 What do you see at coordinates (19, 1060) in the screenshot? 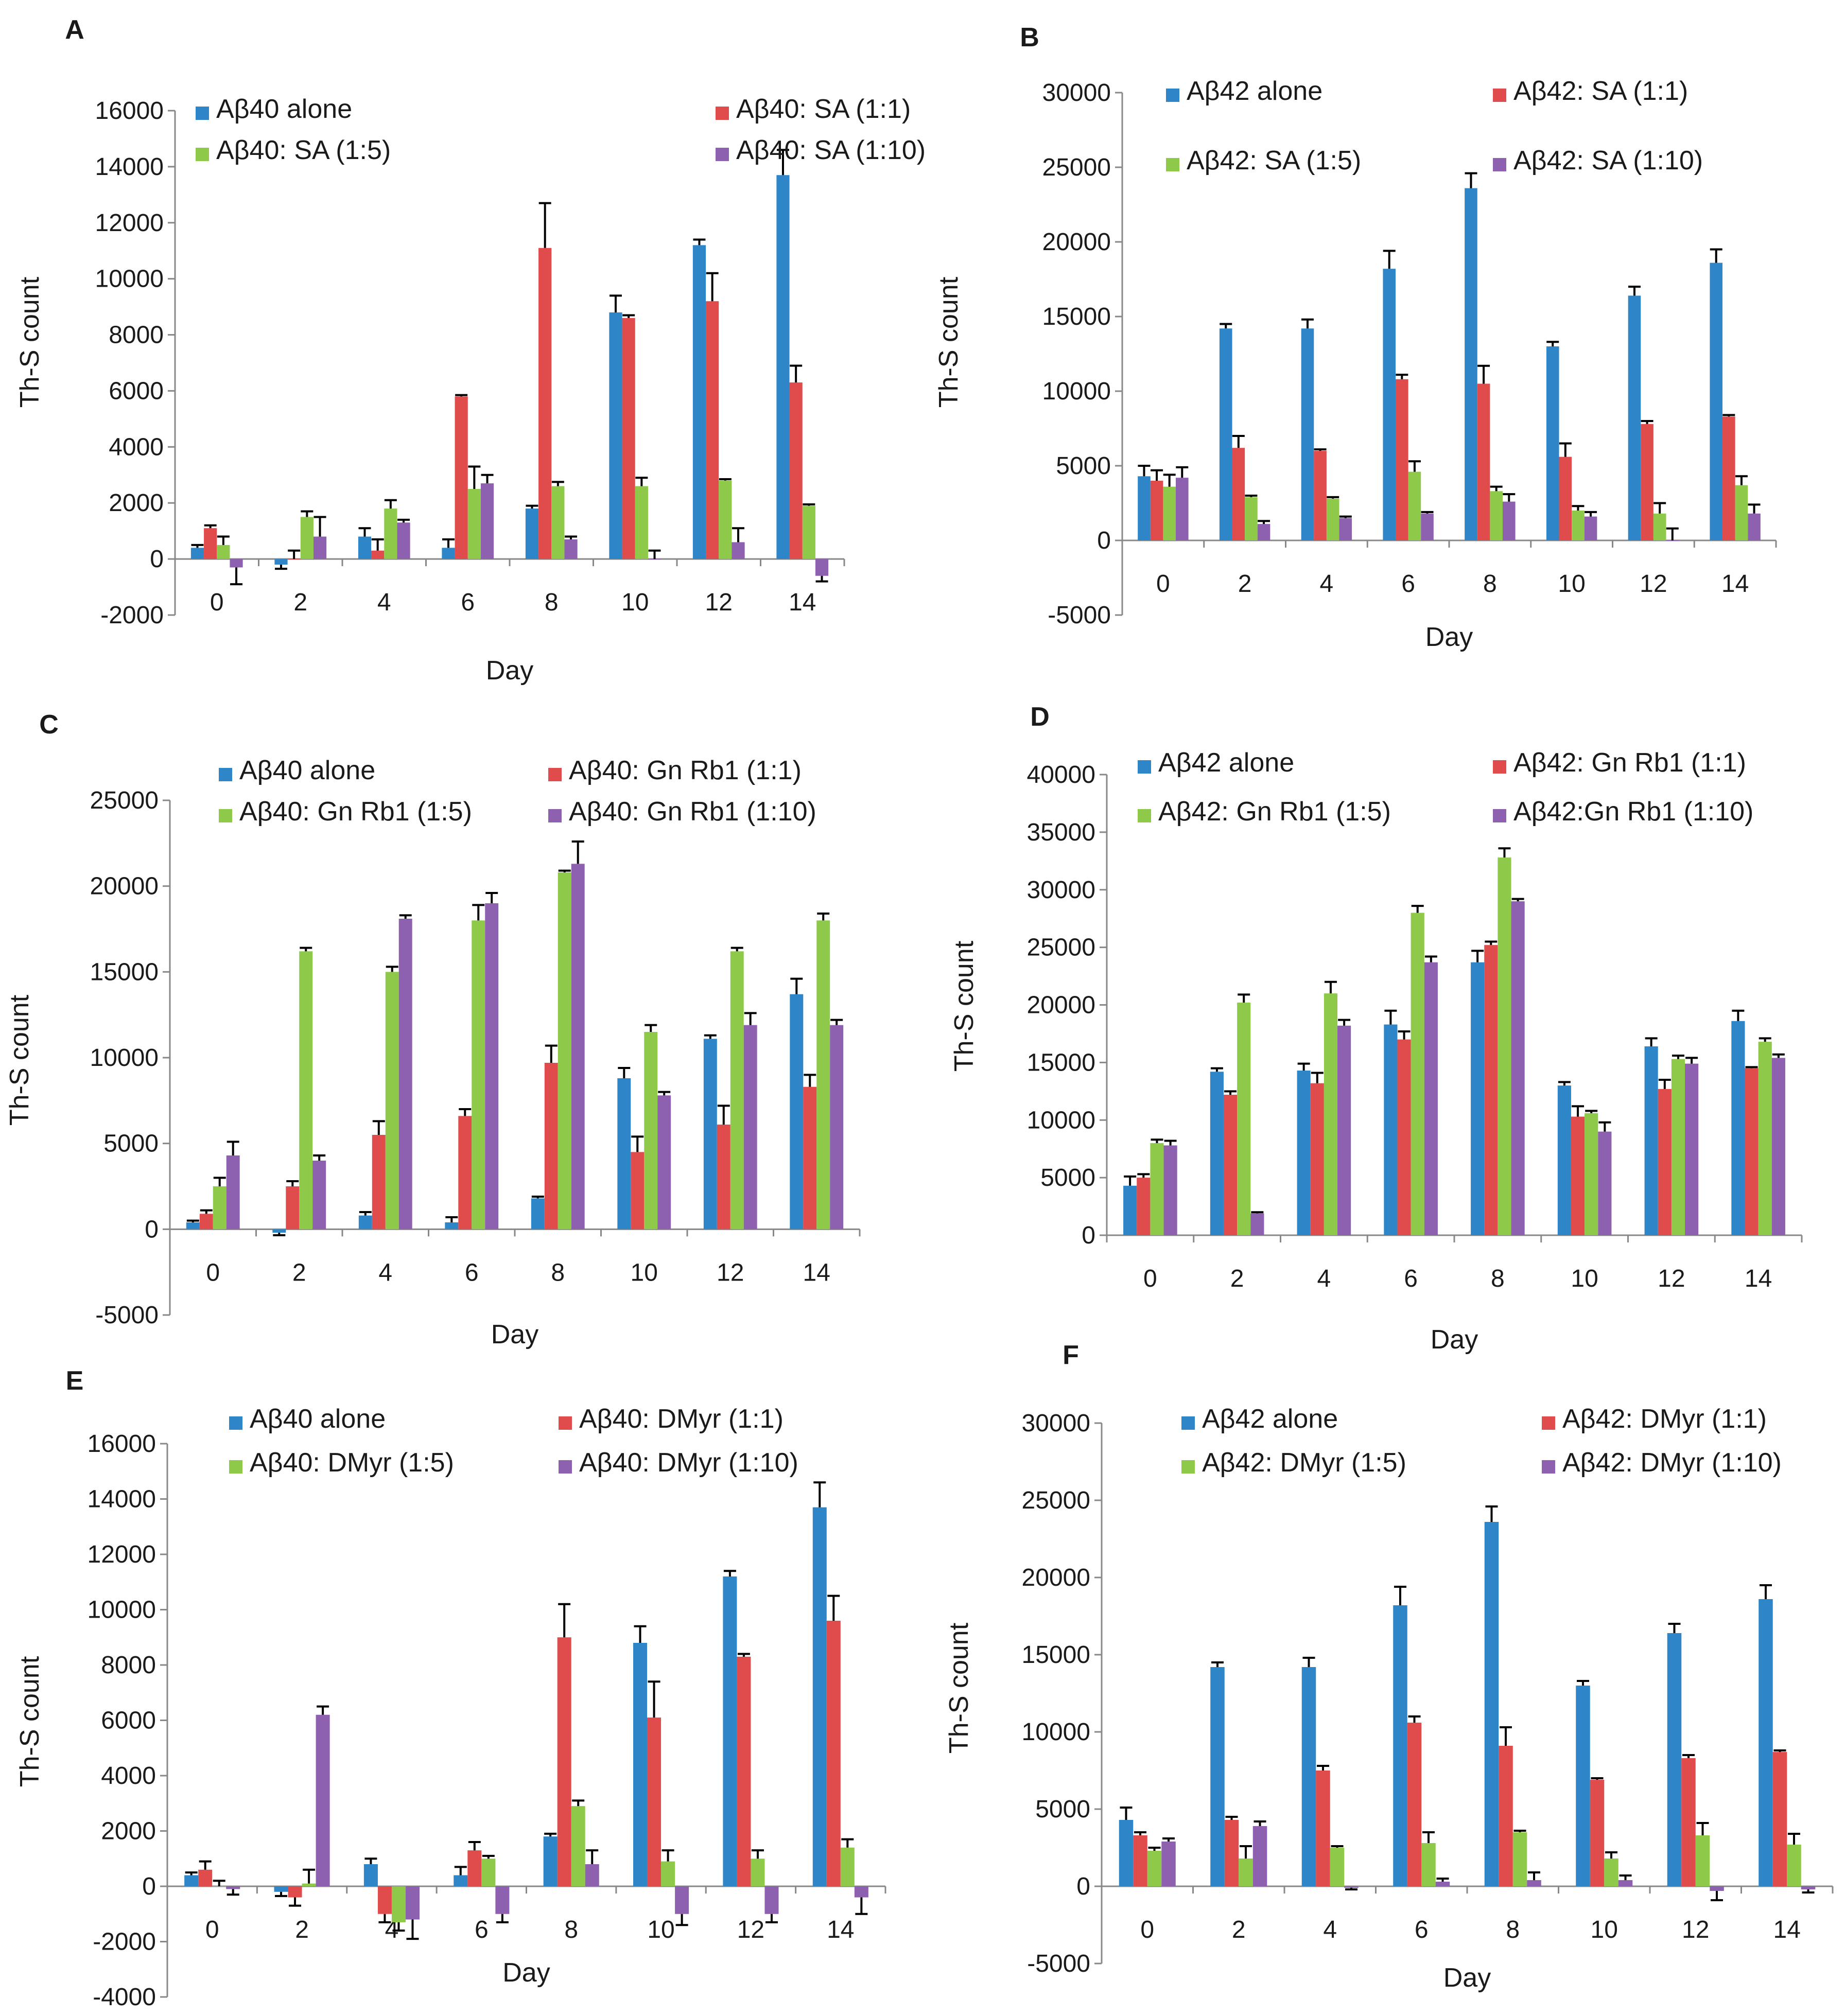
I see `y-axis-title: Th-S count` at bounding box center [19, 1060].